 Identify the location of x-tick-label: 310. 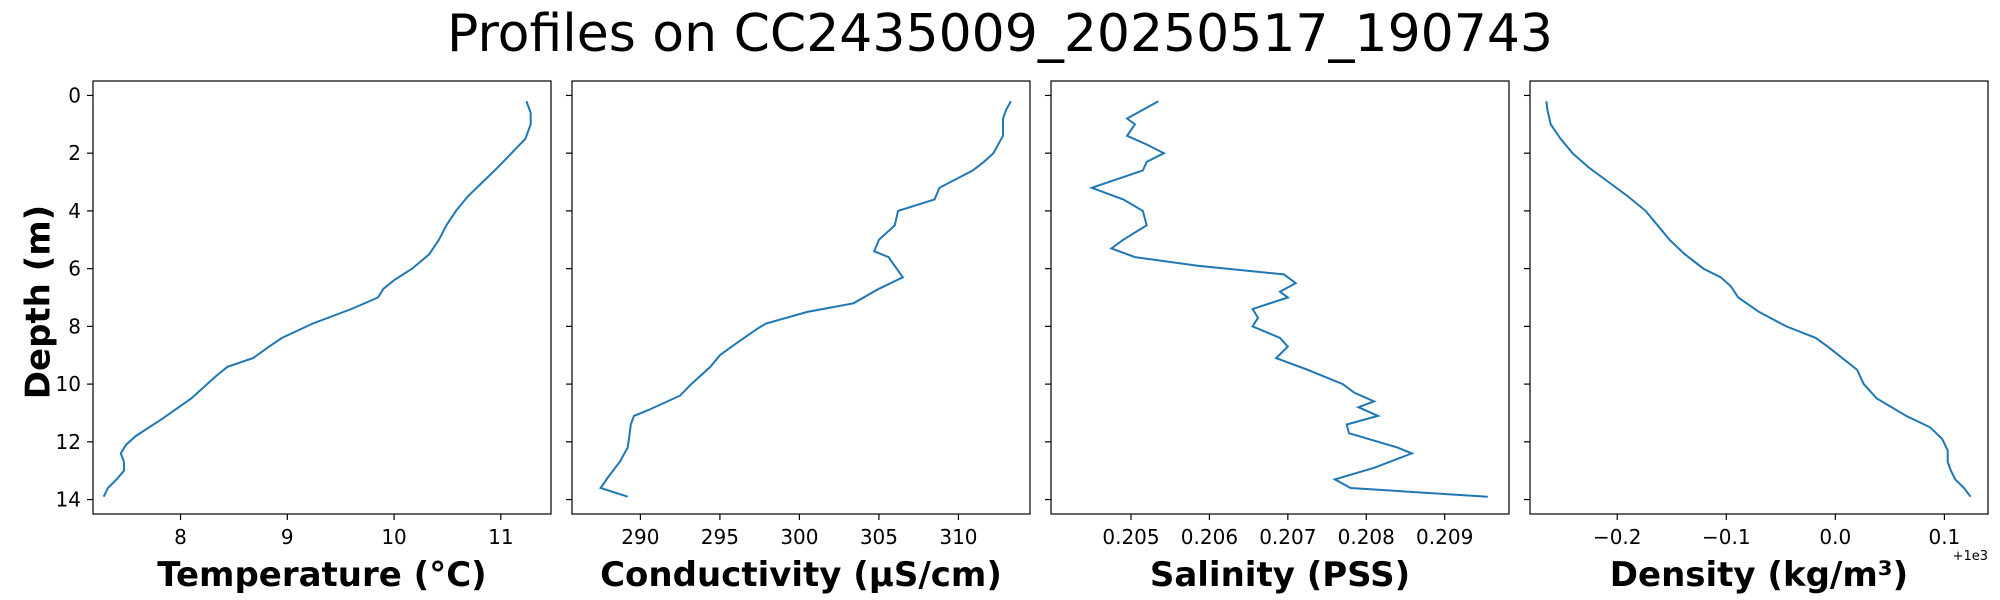
(958, 537).